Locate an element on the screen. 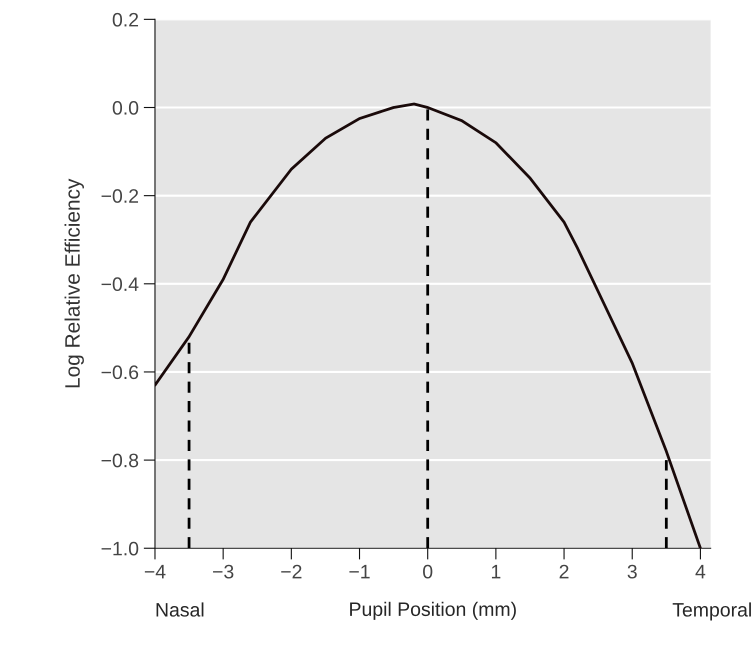 The image size is (756, 645). text: Temporal is located at coordinates (711, 611).